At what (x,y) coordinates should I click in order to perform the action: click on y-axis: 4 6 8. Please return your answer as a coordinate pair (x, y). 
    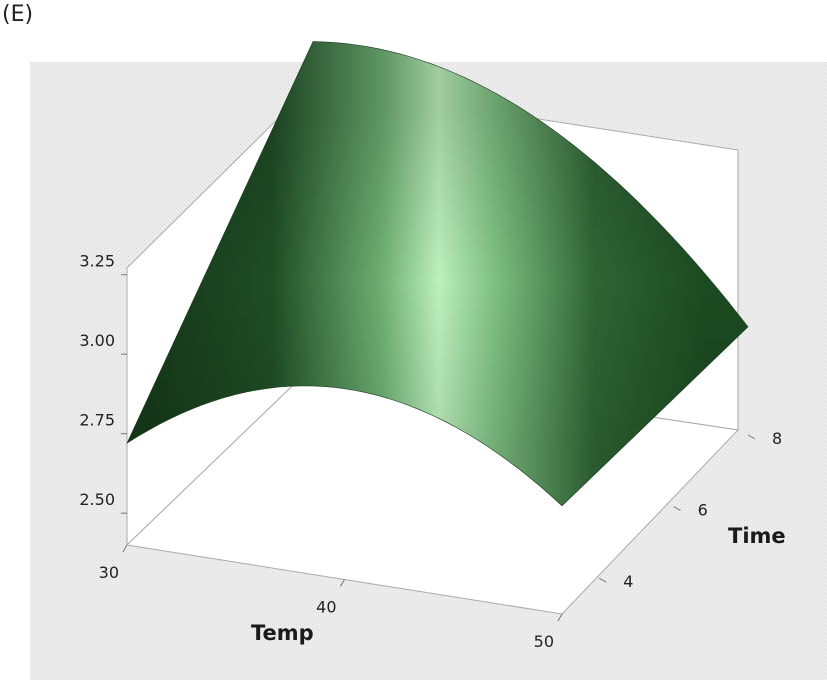
    Looking at the image, I should click on (690, 510).